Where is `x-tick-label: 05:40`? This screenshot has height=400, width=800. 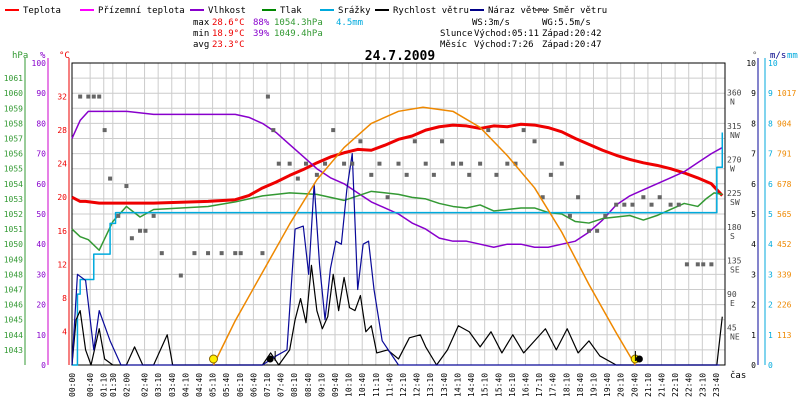 x-tick-label: 05:40 is located at coordinates (226, 385).